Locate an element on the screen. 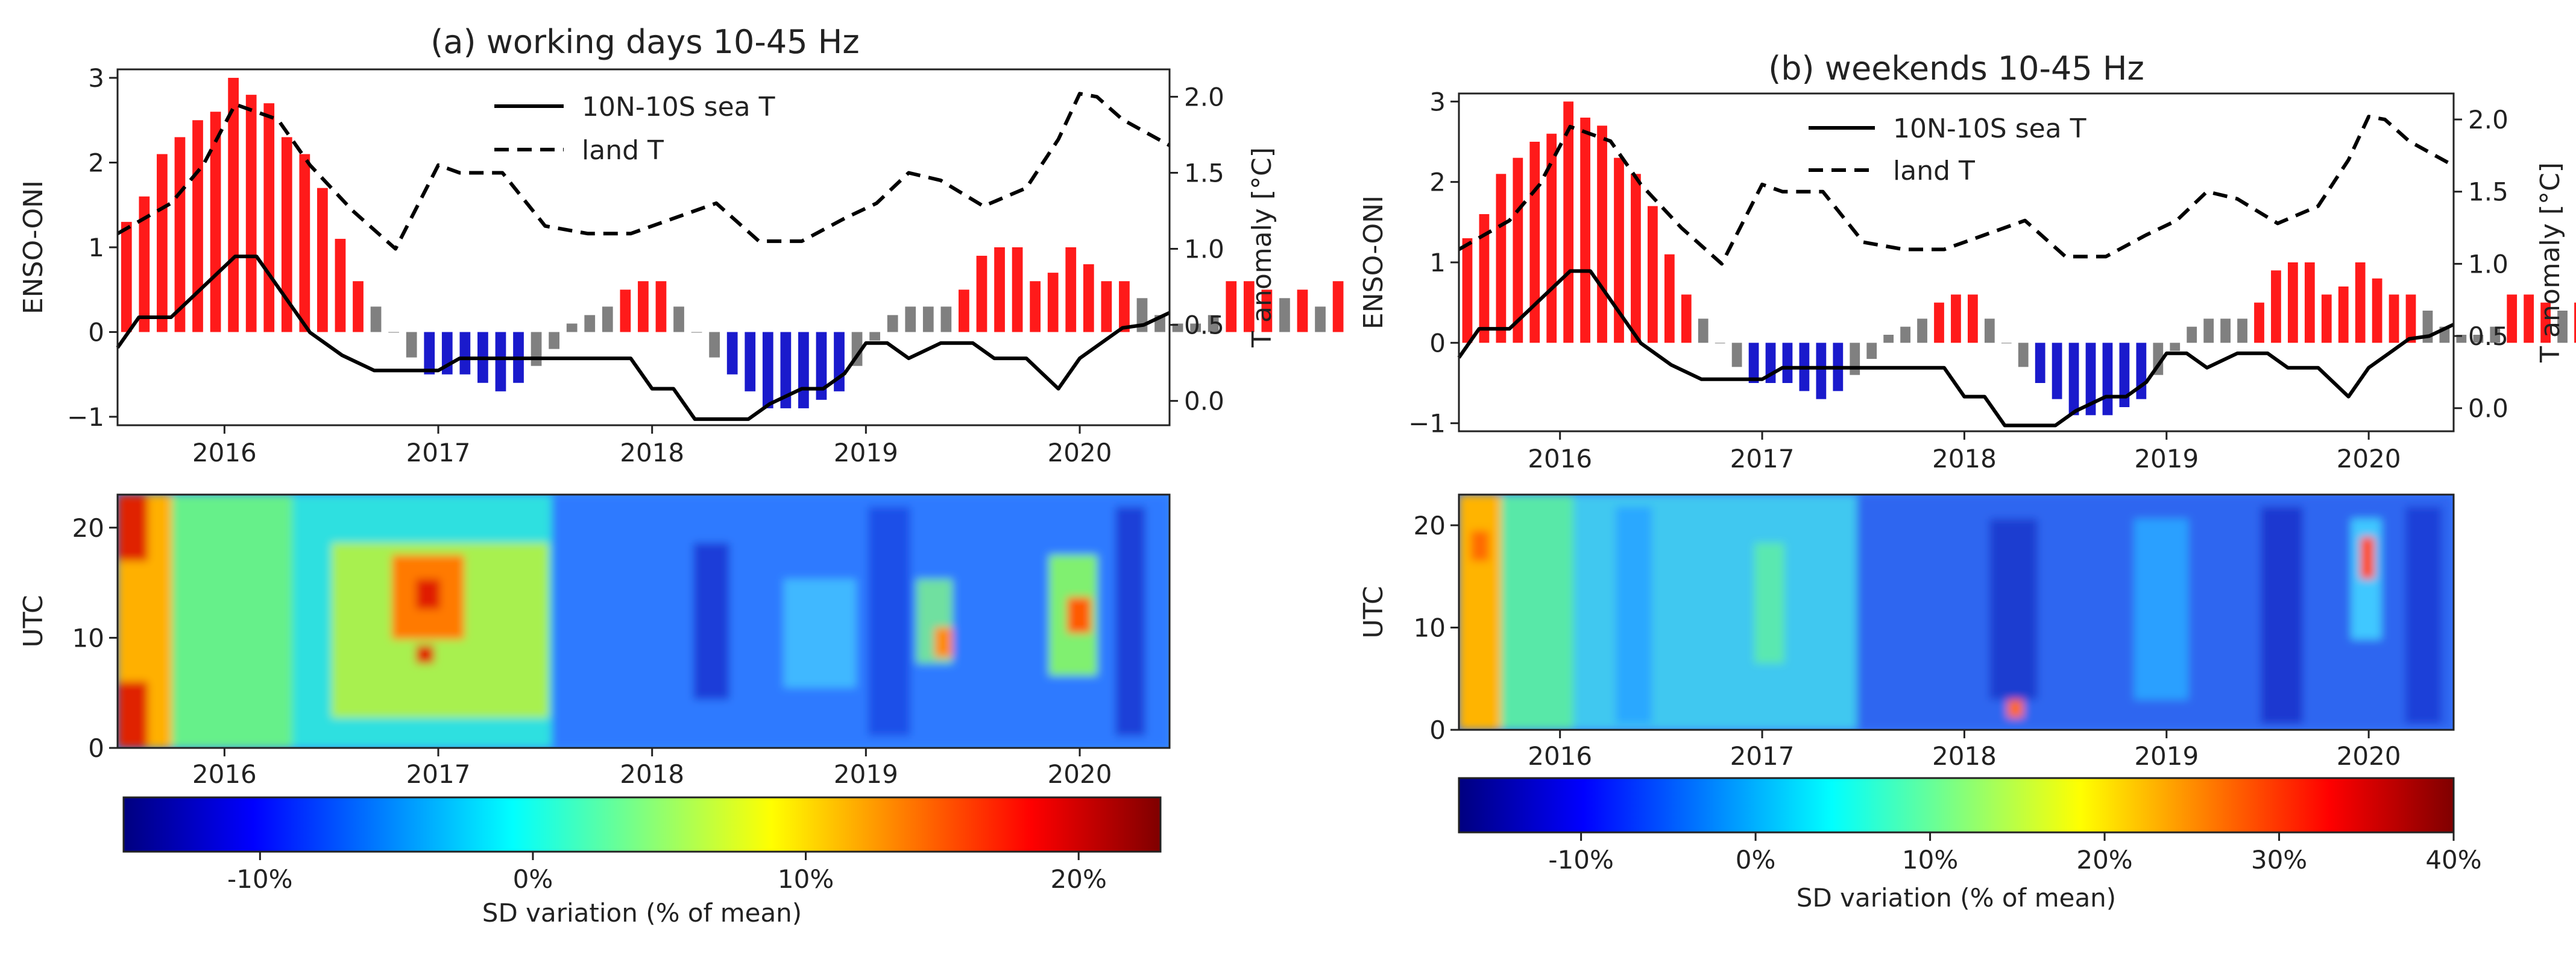 The width and height of the screenshot is (2576, 953). y2-axis-label: T anomaly [°C] is located at coordinates (1262, 248).